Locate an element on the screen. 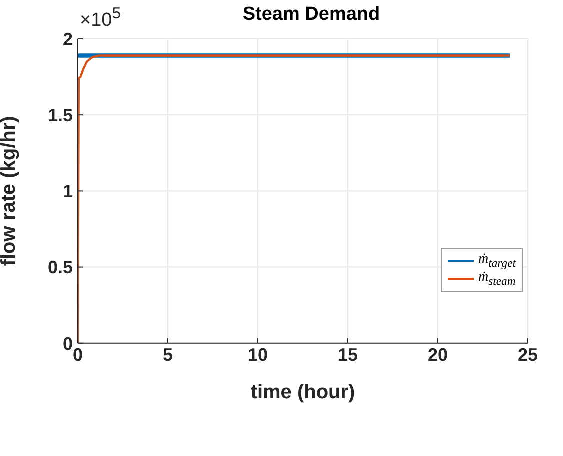 The width and height of the screenshot is (563, 456). y-tick-label: 0.5 is located at coordinates (60, 268).